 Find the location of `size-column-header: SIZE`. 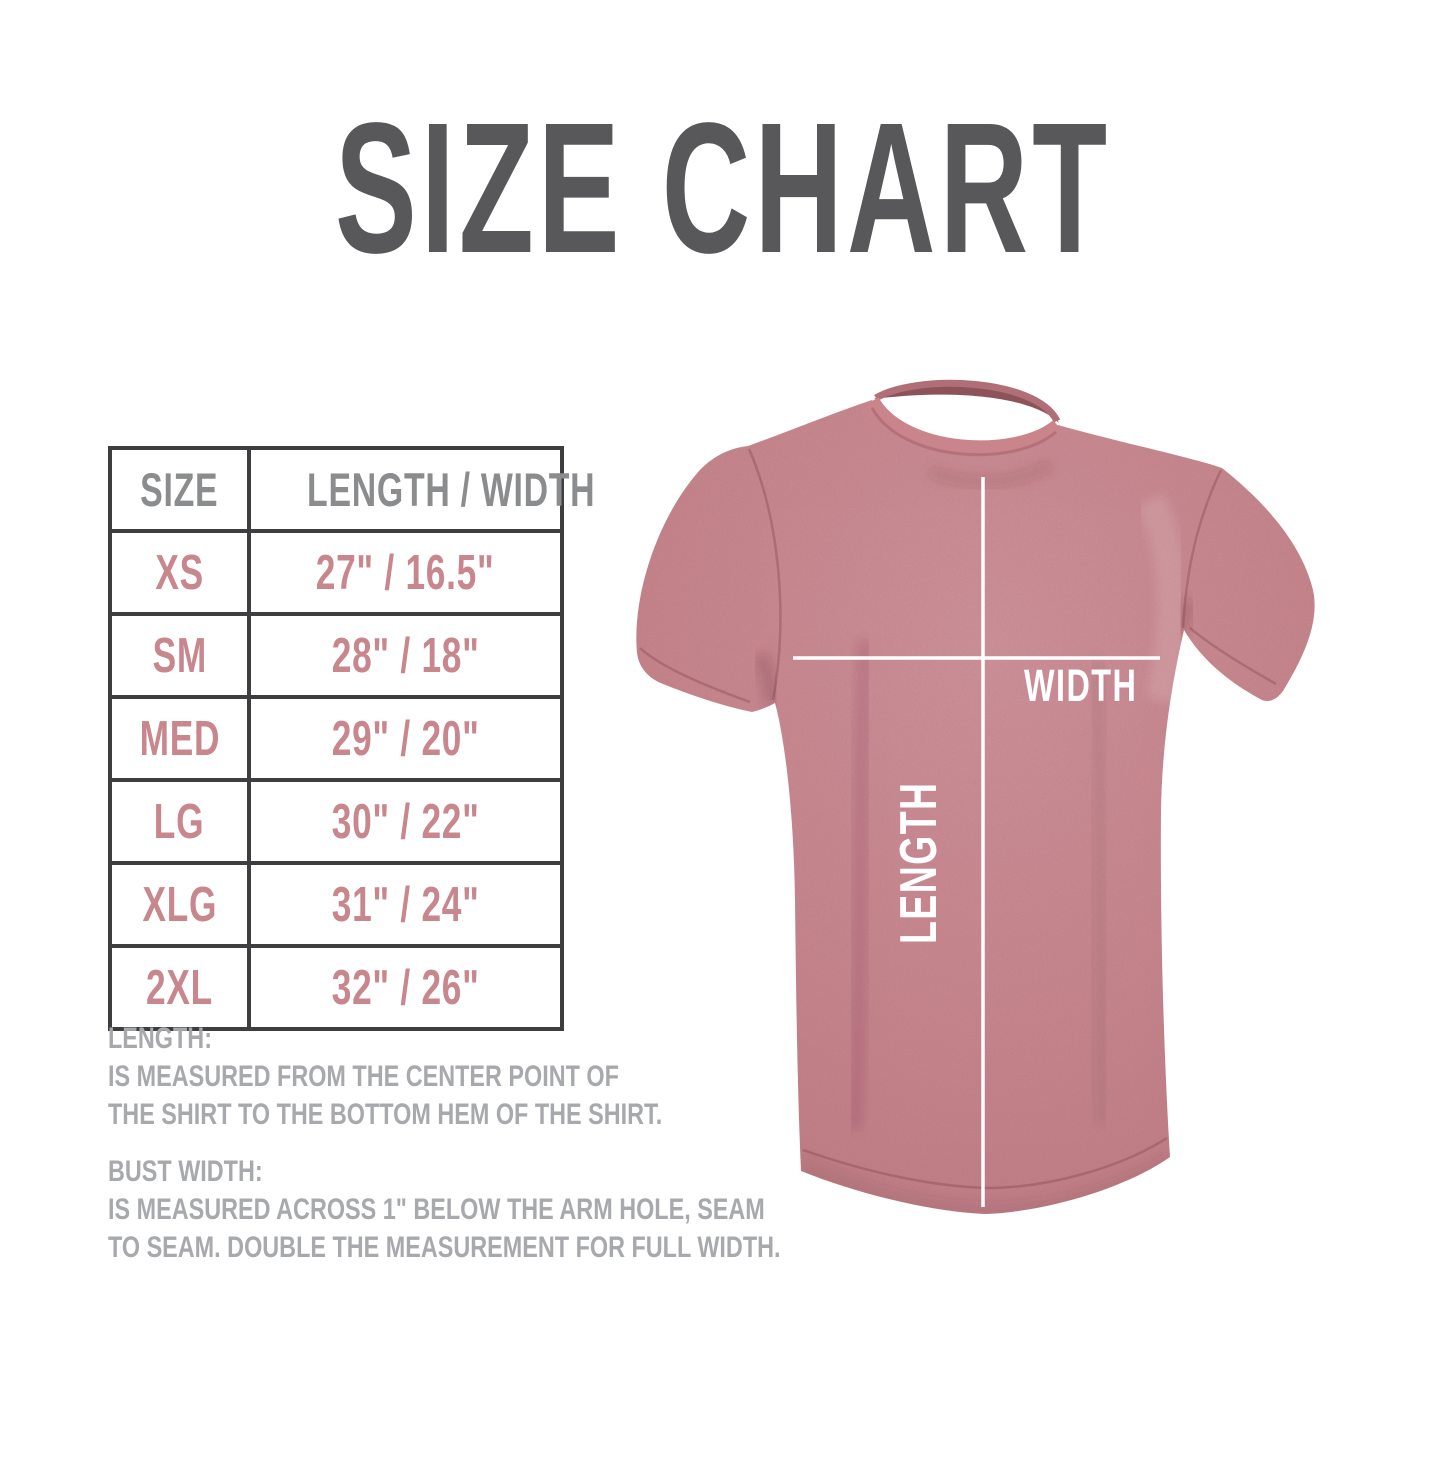

size-column-header: SIZE is located at coordinates (179, 489).